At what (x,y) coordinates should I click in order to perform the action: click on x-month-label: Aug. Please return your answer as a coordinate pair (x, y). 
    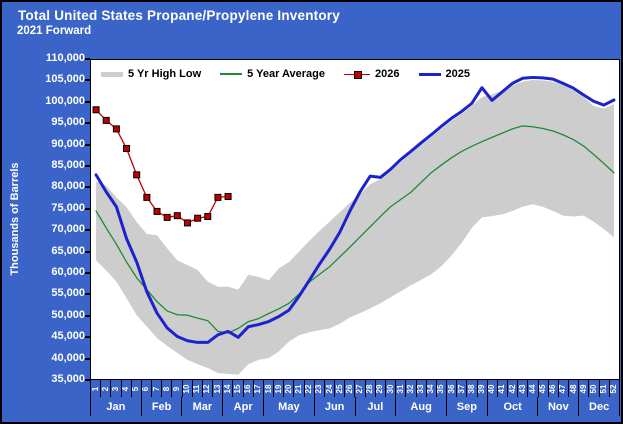
    Looking at the image, I should click on (420, 406).